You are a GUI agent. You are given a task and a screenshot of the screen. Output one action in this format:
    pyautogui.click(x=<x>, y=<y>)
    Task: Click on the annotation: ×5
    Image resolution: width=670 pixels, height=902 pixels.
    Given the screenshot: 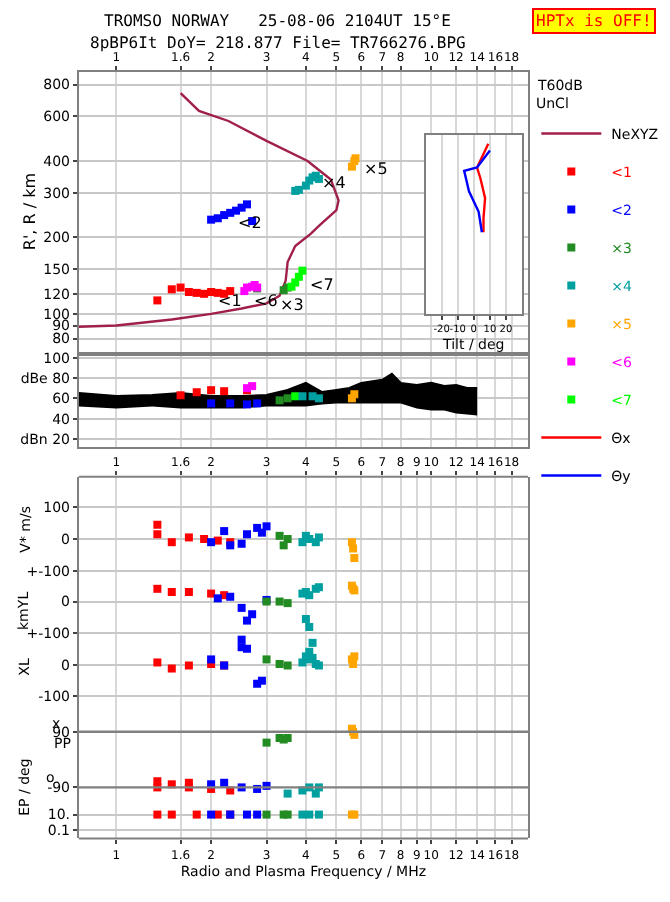 What is the action you would take?
    pyautogui.click(x=376, y=169)
    